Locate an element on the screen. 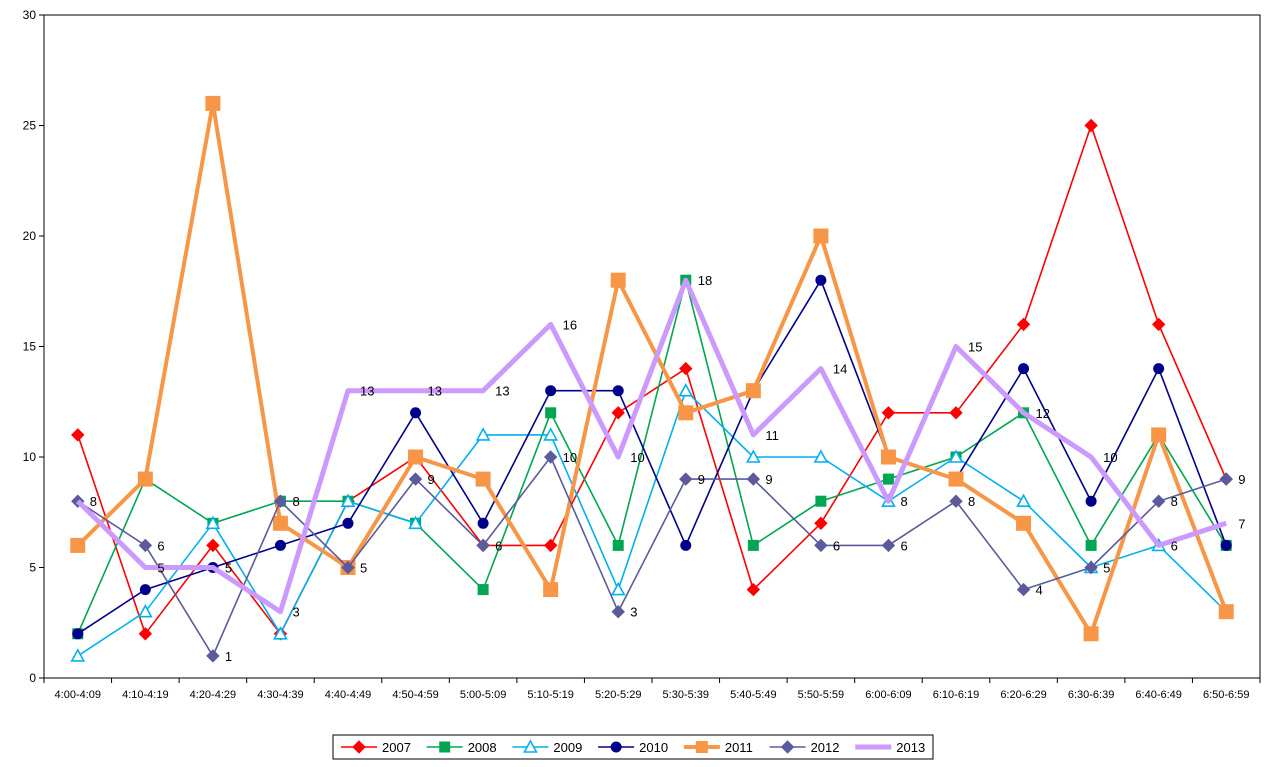 The image size is (1266, 767). x-tick-label: 5:20-5:29 is located at coordinates (618, 695).